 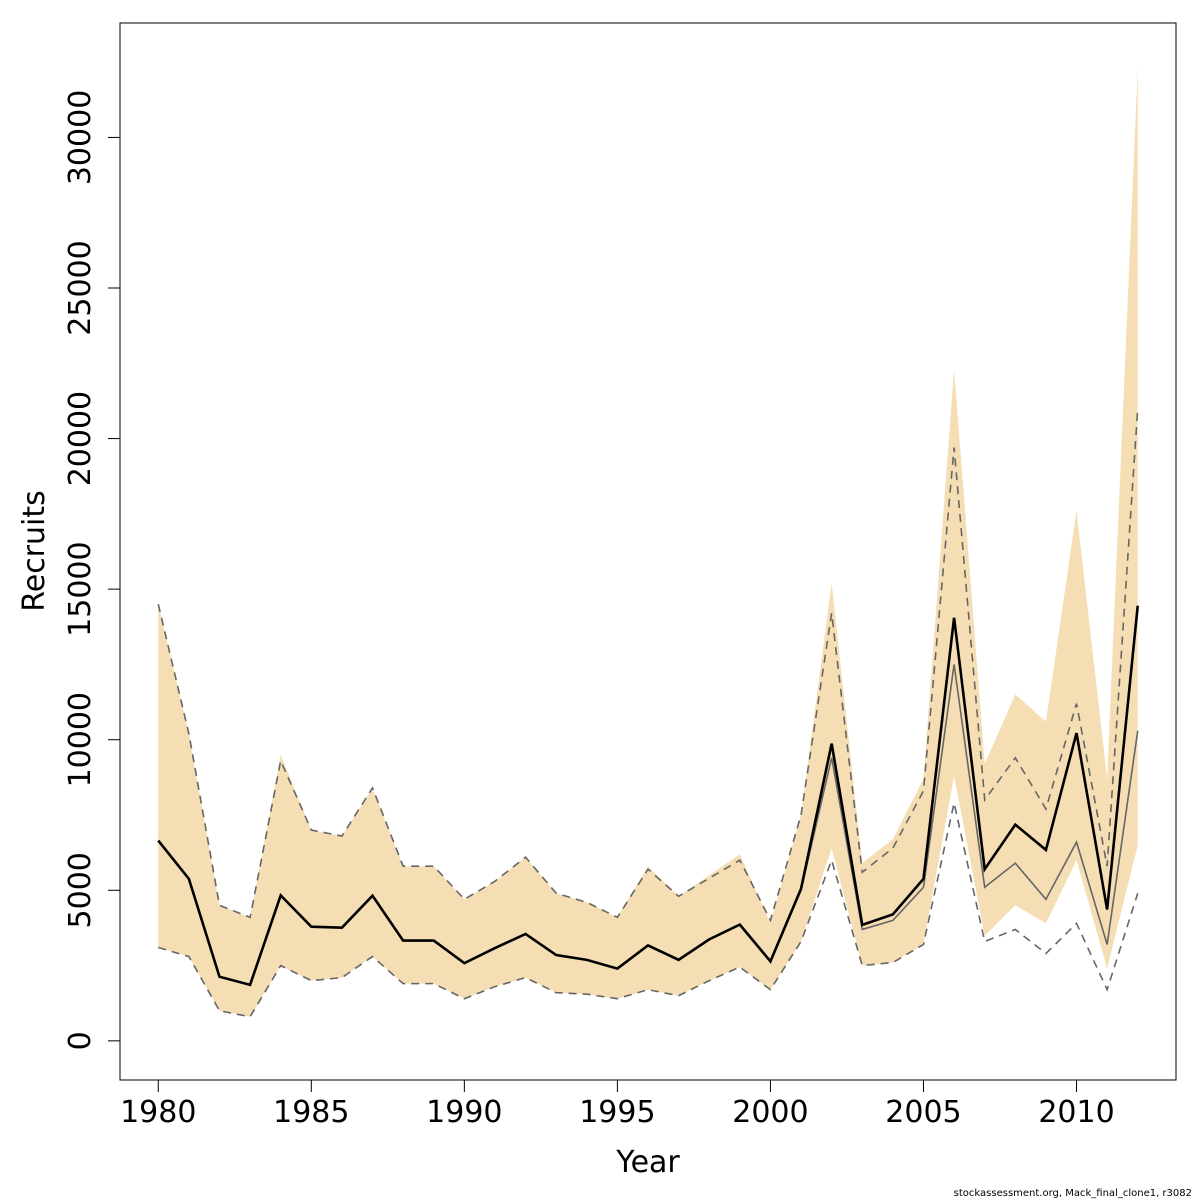 What do you see at coordinates (648, 910) in the screenshot?
I see `interval-lower-line` at bounding box center [648, 910].